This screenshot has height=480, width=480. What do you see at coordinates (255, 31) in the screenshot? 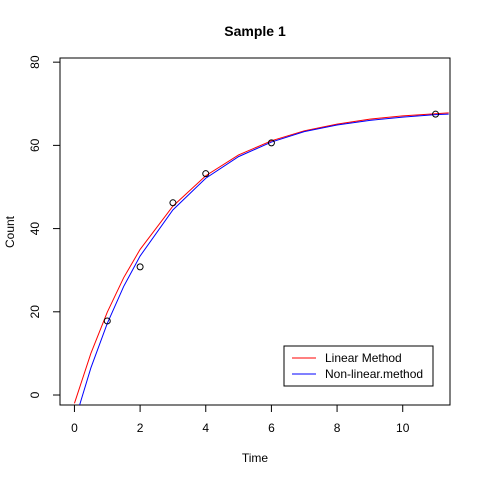
I see `chart-title: Sample 1` at bounding box center [255, 31].